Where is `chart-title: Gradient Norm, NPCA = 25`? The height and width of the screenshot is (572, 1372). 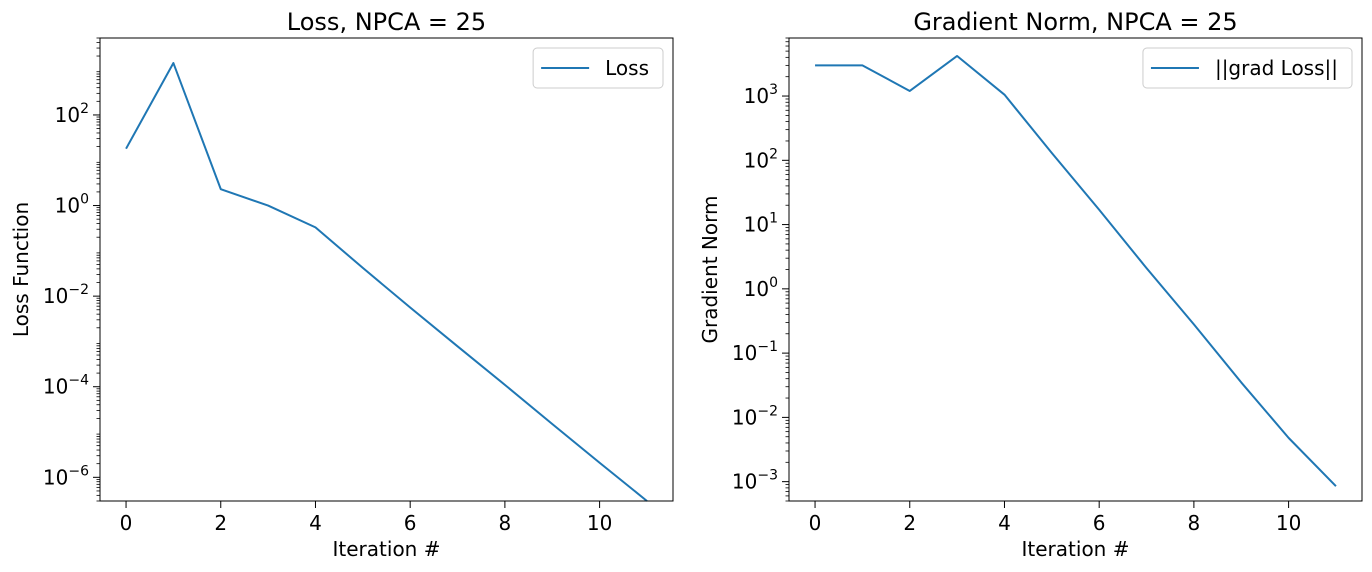 chart-title: Gradient Norm, NPCA = 25 is located at coordinates (1075, 22).